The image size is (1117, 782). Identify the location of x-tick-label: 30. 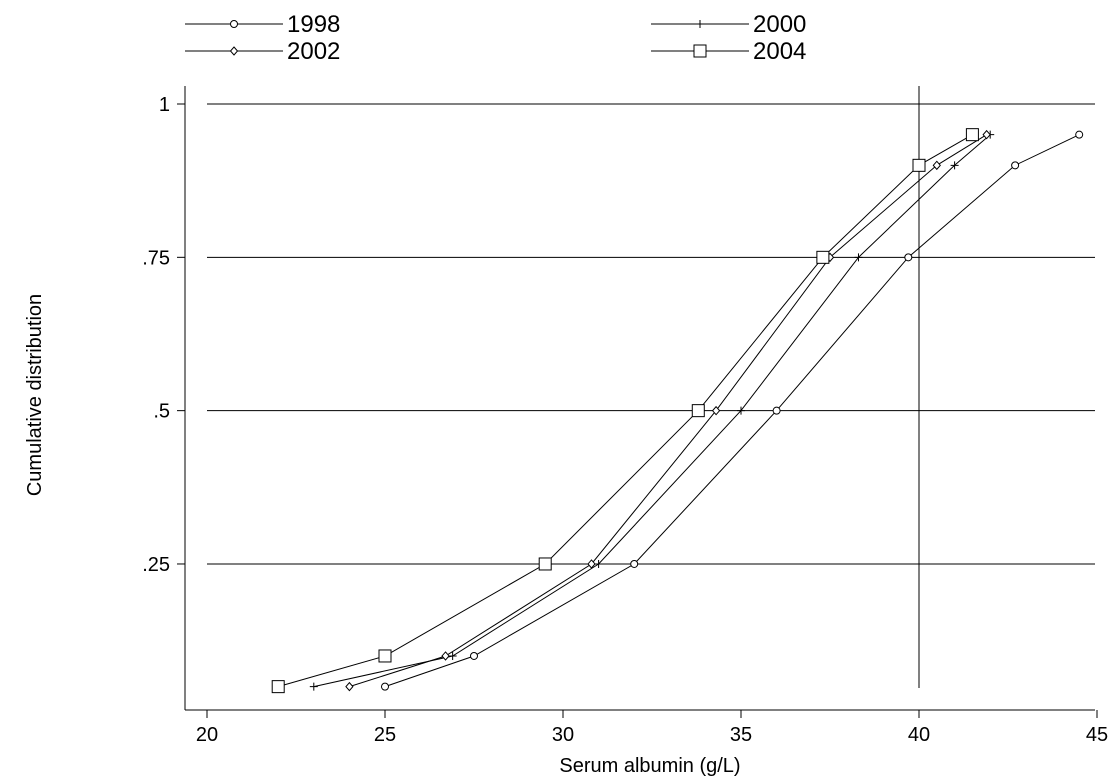
(563, 735).